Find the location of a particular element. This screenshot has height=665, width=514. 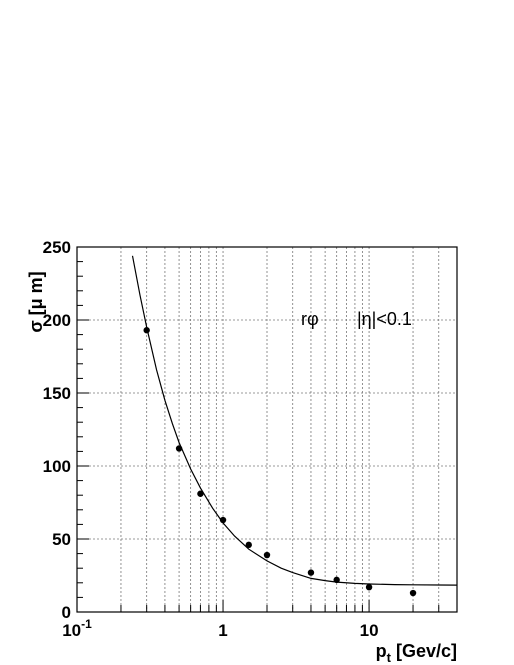

y-tick-label: 200 is located at coordinates (57, 320).